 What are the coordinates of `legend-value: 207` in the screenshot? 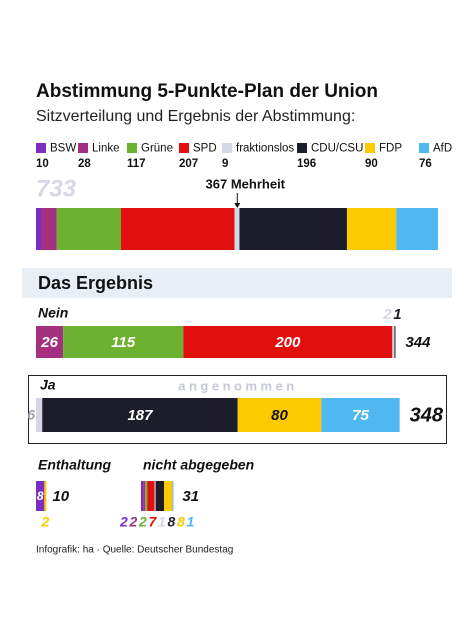 It's located at (188, 164).